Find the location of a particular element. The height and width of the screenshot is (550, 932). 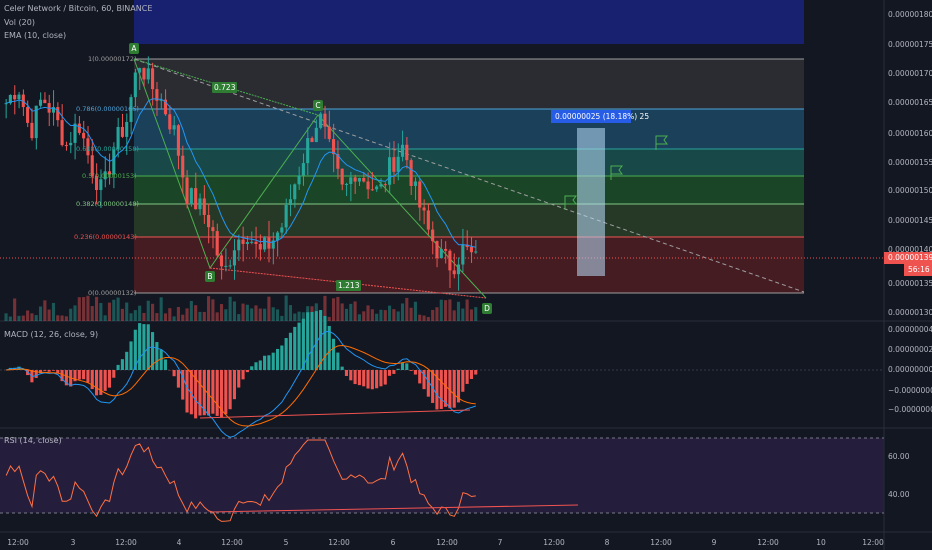

ratio-label-ab: 0.723 is located at coordinates (225, 87).